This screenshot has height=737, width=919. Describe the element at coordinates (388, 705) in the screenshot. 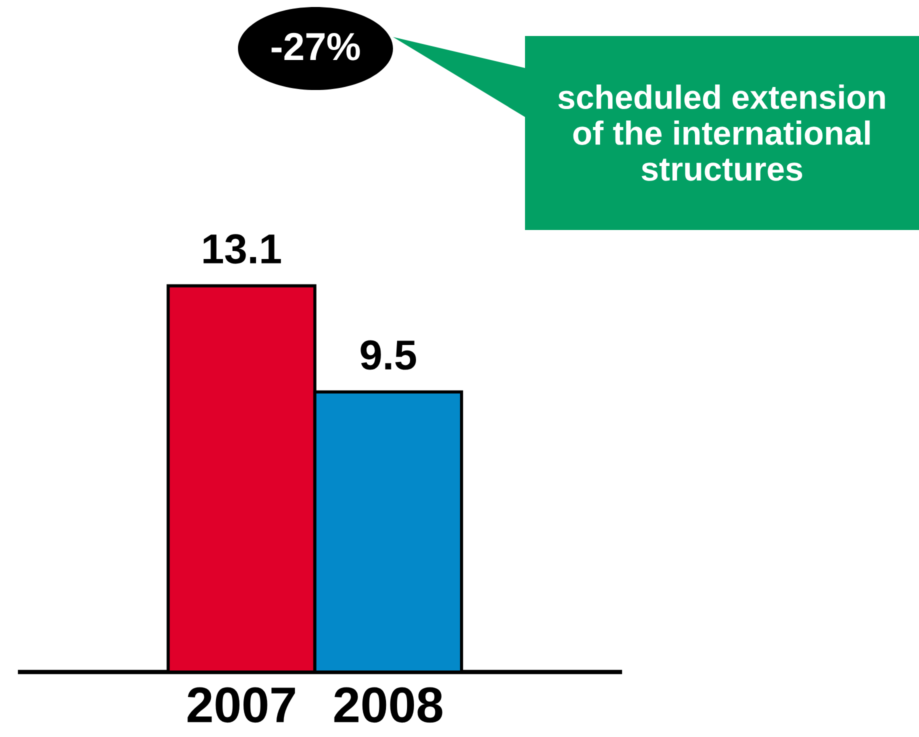

I see `x-tick-label: 2008` at that location.